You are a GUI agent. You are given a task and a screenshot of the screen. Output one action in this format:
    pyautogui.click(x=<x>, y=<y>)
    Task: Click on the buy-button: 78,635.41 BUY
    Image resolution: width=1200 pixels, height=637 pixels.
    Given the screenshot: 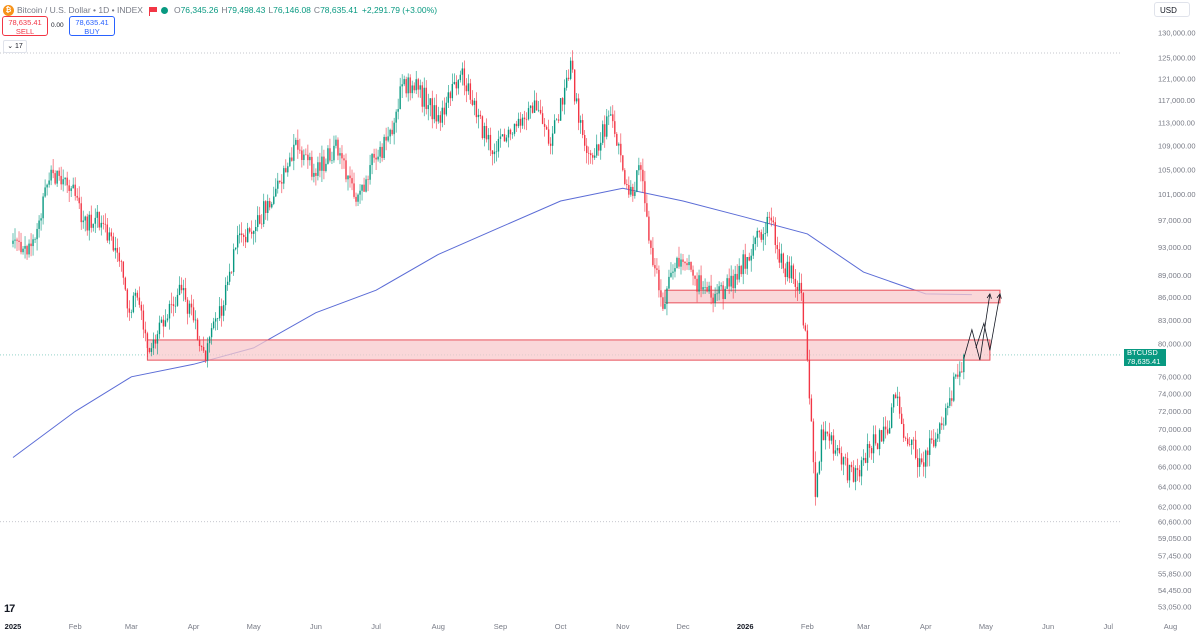 What is the action you would take?
    pyautogui.click(x=92, y=26)
    